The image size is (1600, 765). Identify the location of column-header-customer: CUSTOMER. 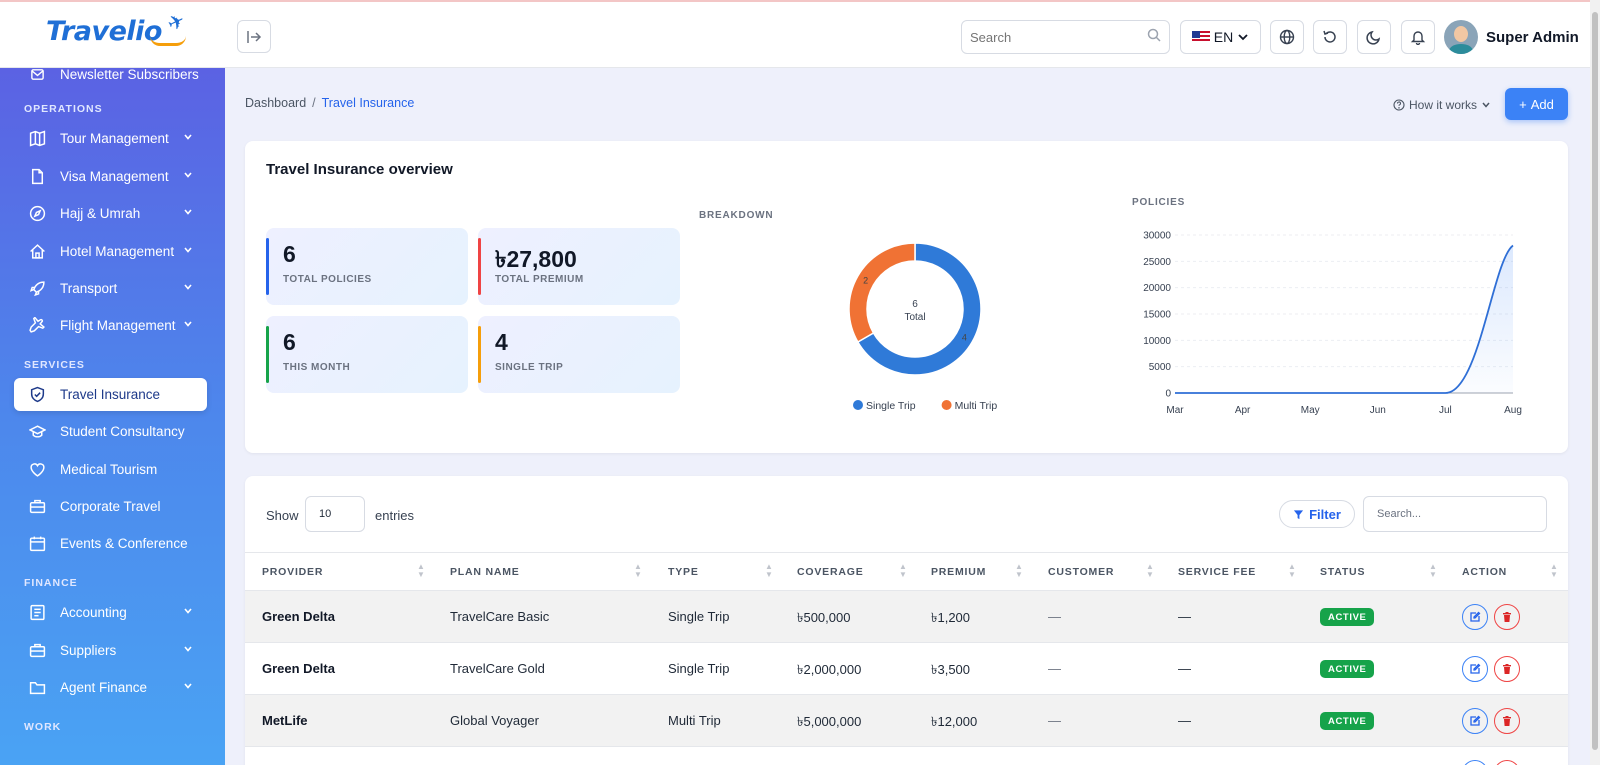
(1081, 572).